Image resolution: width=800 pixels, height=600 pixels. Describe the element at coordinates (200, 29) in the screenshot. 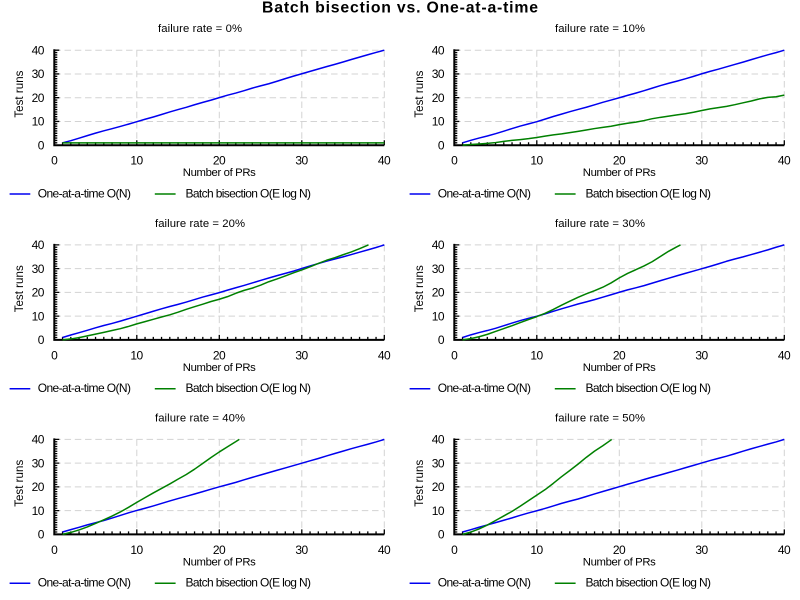

I see `svg-text: failure rate = 0%` at that location.